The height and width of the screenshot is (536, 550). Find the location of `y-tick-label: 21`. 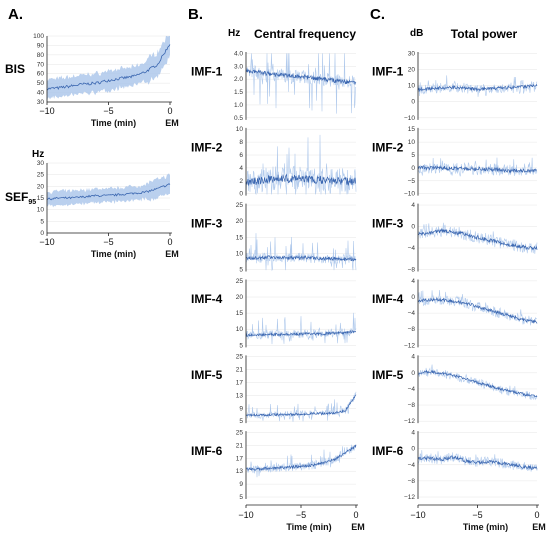

y-tick-label: 21 is located at coordinates (240, 370).